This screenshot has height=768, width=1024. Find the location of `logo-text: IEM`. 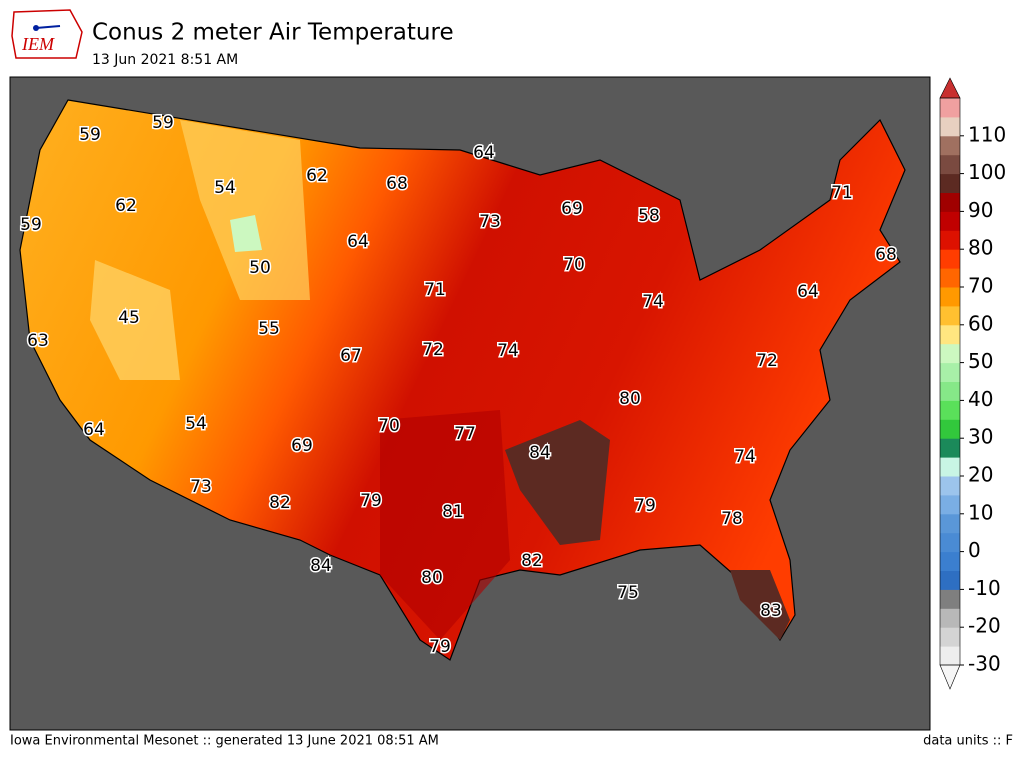

logo-text: IEM is located at coordinates (38, 44).